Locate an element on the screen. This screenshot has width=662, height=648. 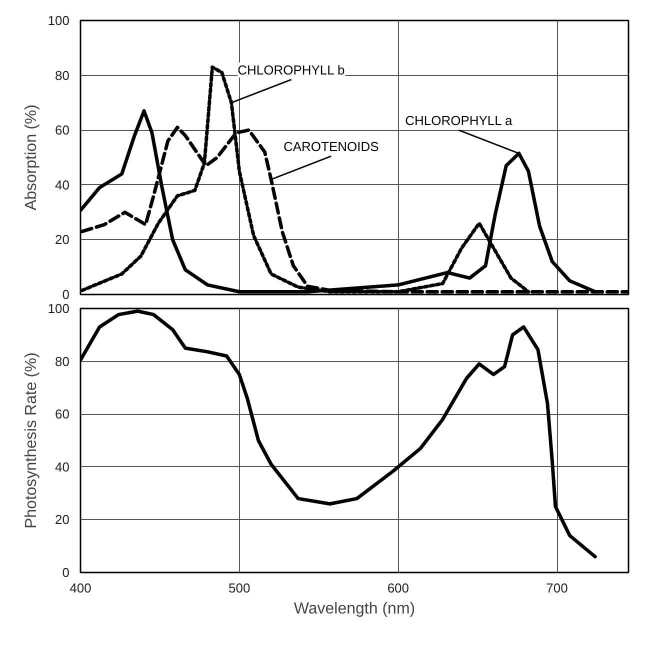
x-tick-label: 400 is located at coordinates (81, 588).